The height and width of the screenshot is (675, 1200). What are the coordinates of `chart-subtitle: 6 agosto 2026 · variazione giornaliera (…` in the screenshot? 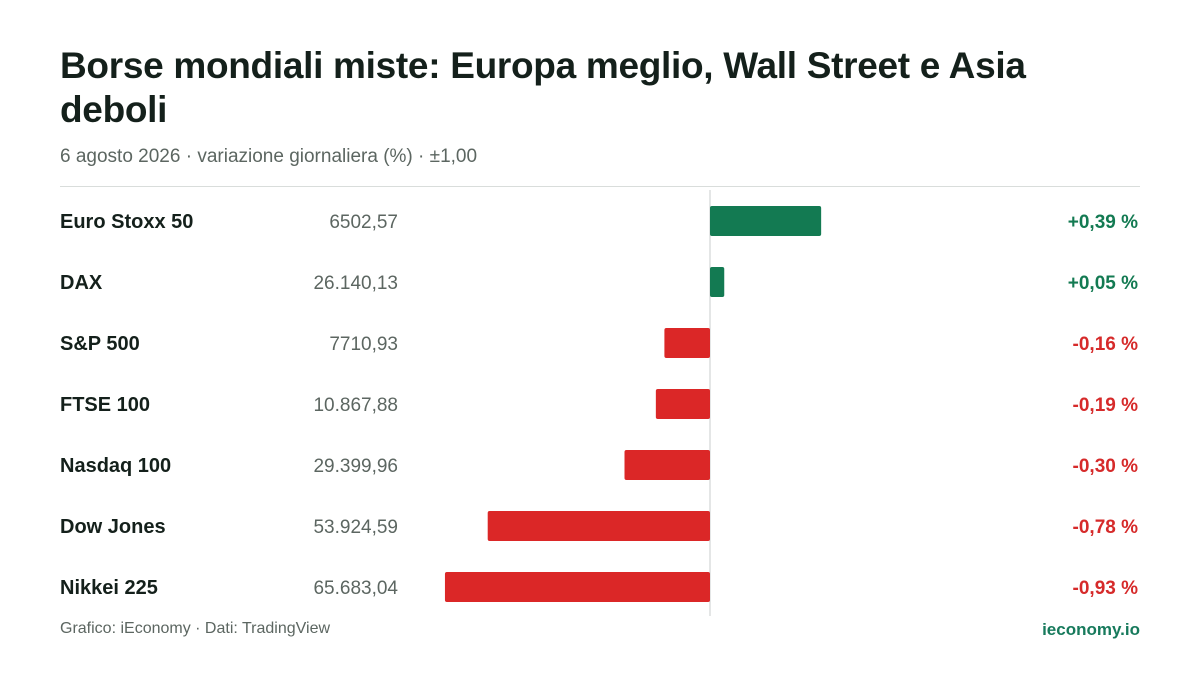 It's located at (269, 156).